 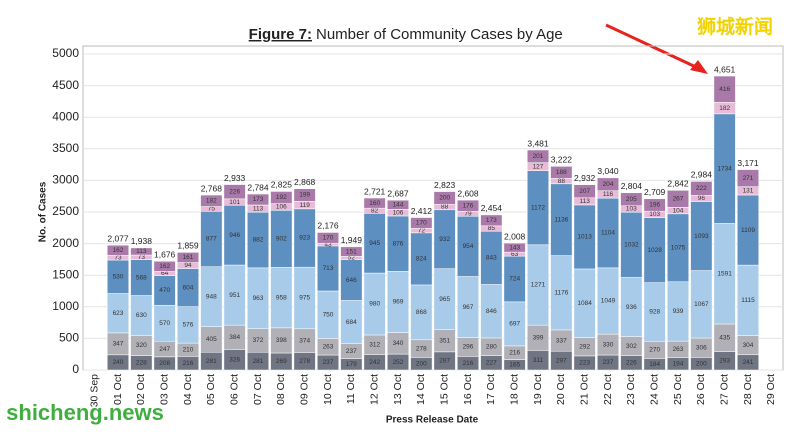 I want to click on segment-label: 237, so click(x=351, y=351).